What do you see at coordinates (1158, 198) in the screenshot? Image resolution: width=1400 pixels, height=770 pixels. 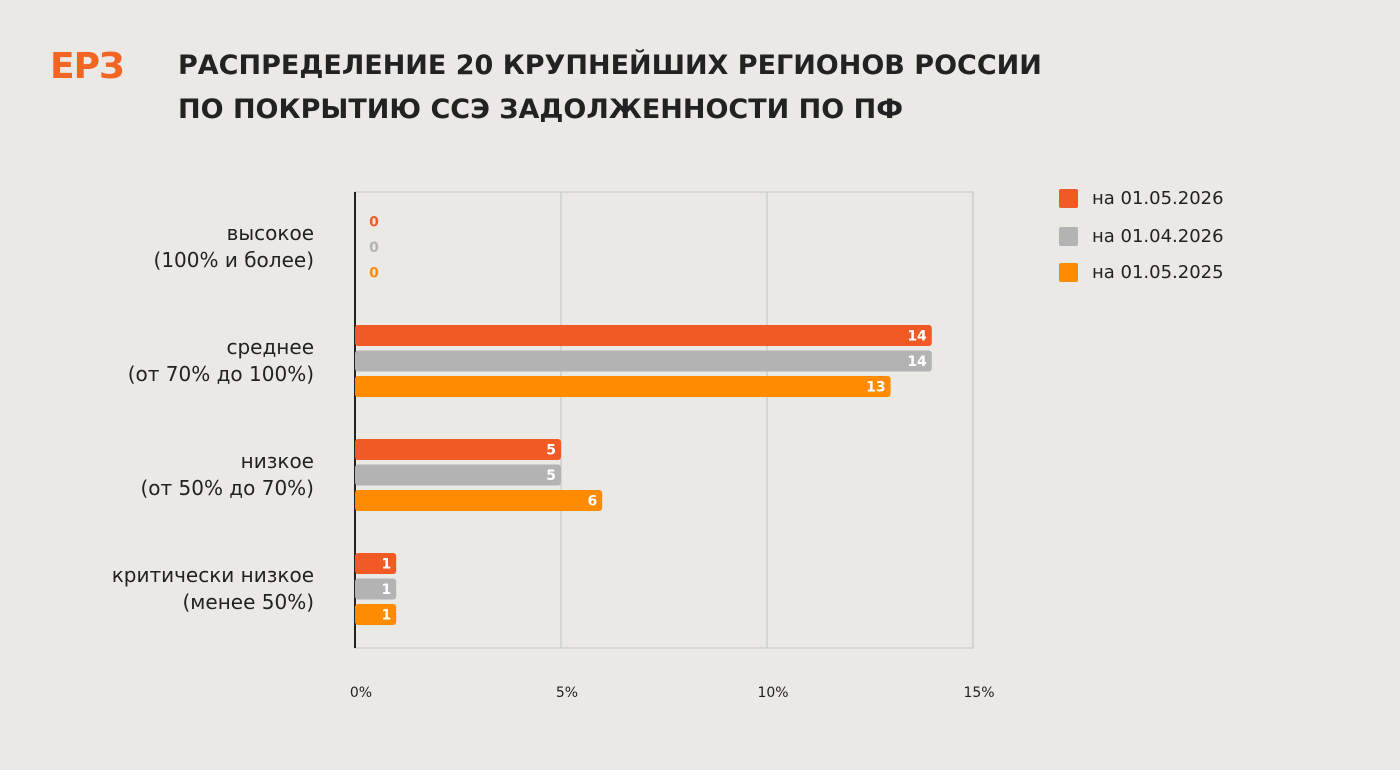 I see `legend-label: на 01.05.2026` at bounding box center [1158, 198].